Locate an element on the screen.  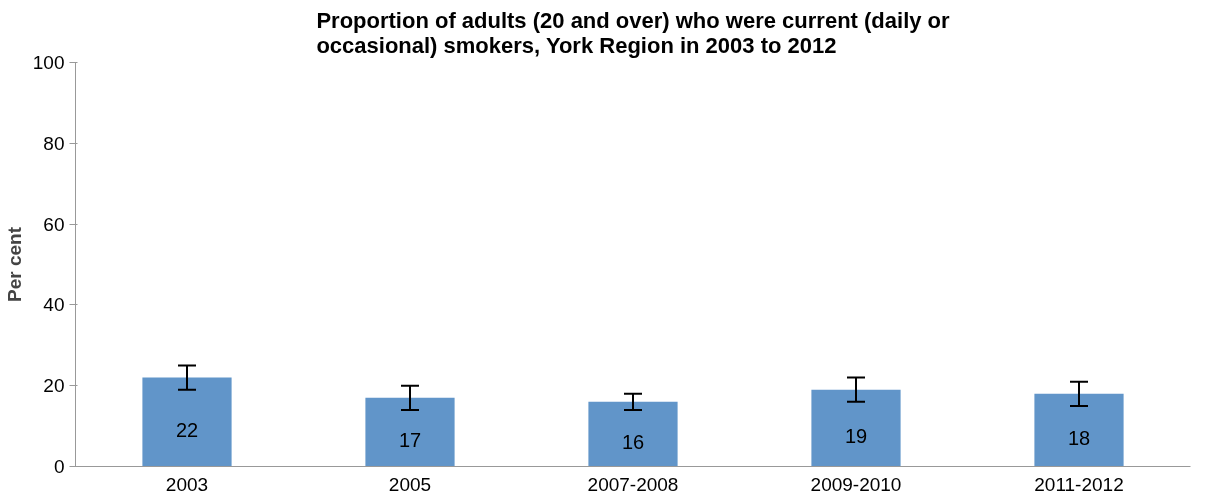
y-tick-label: 80 is located at coordinates (54, 143).